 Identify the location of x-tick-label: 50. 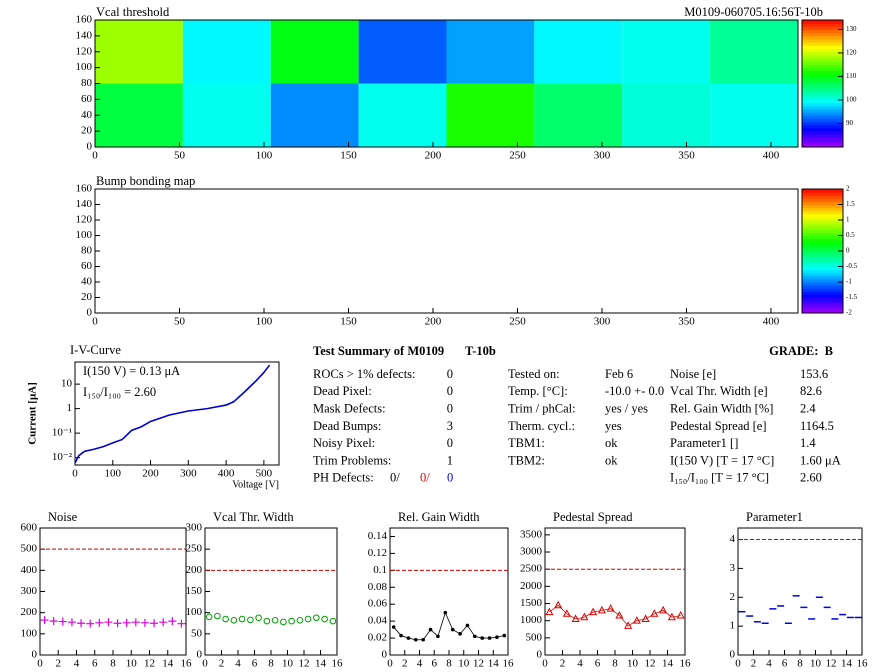
(180, 322).